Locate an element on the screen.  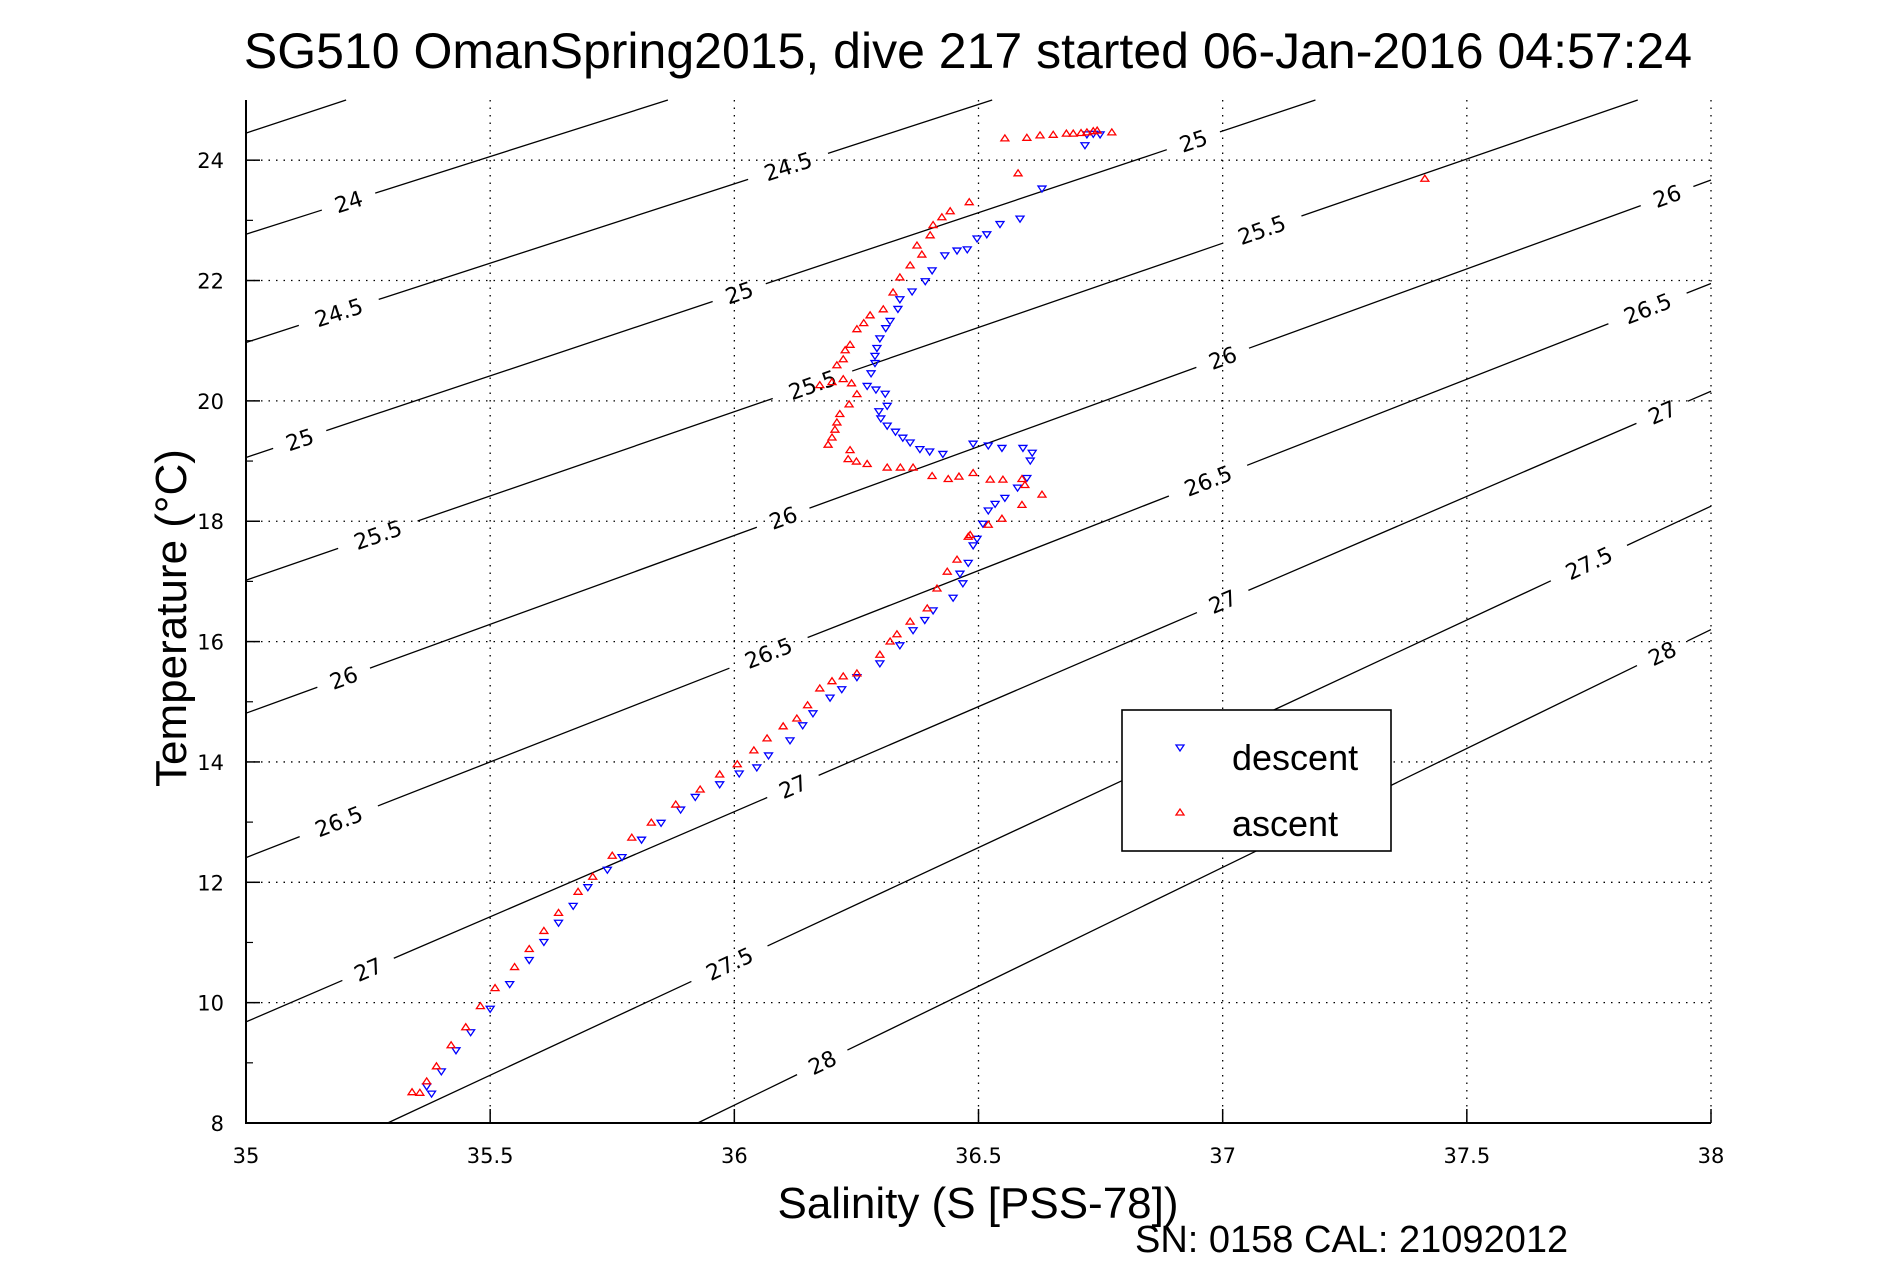
y-tick-label: 22 is located at coordinates (210, 282).